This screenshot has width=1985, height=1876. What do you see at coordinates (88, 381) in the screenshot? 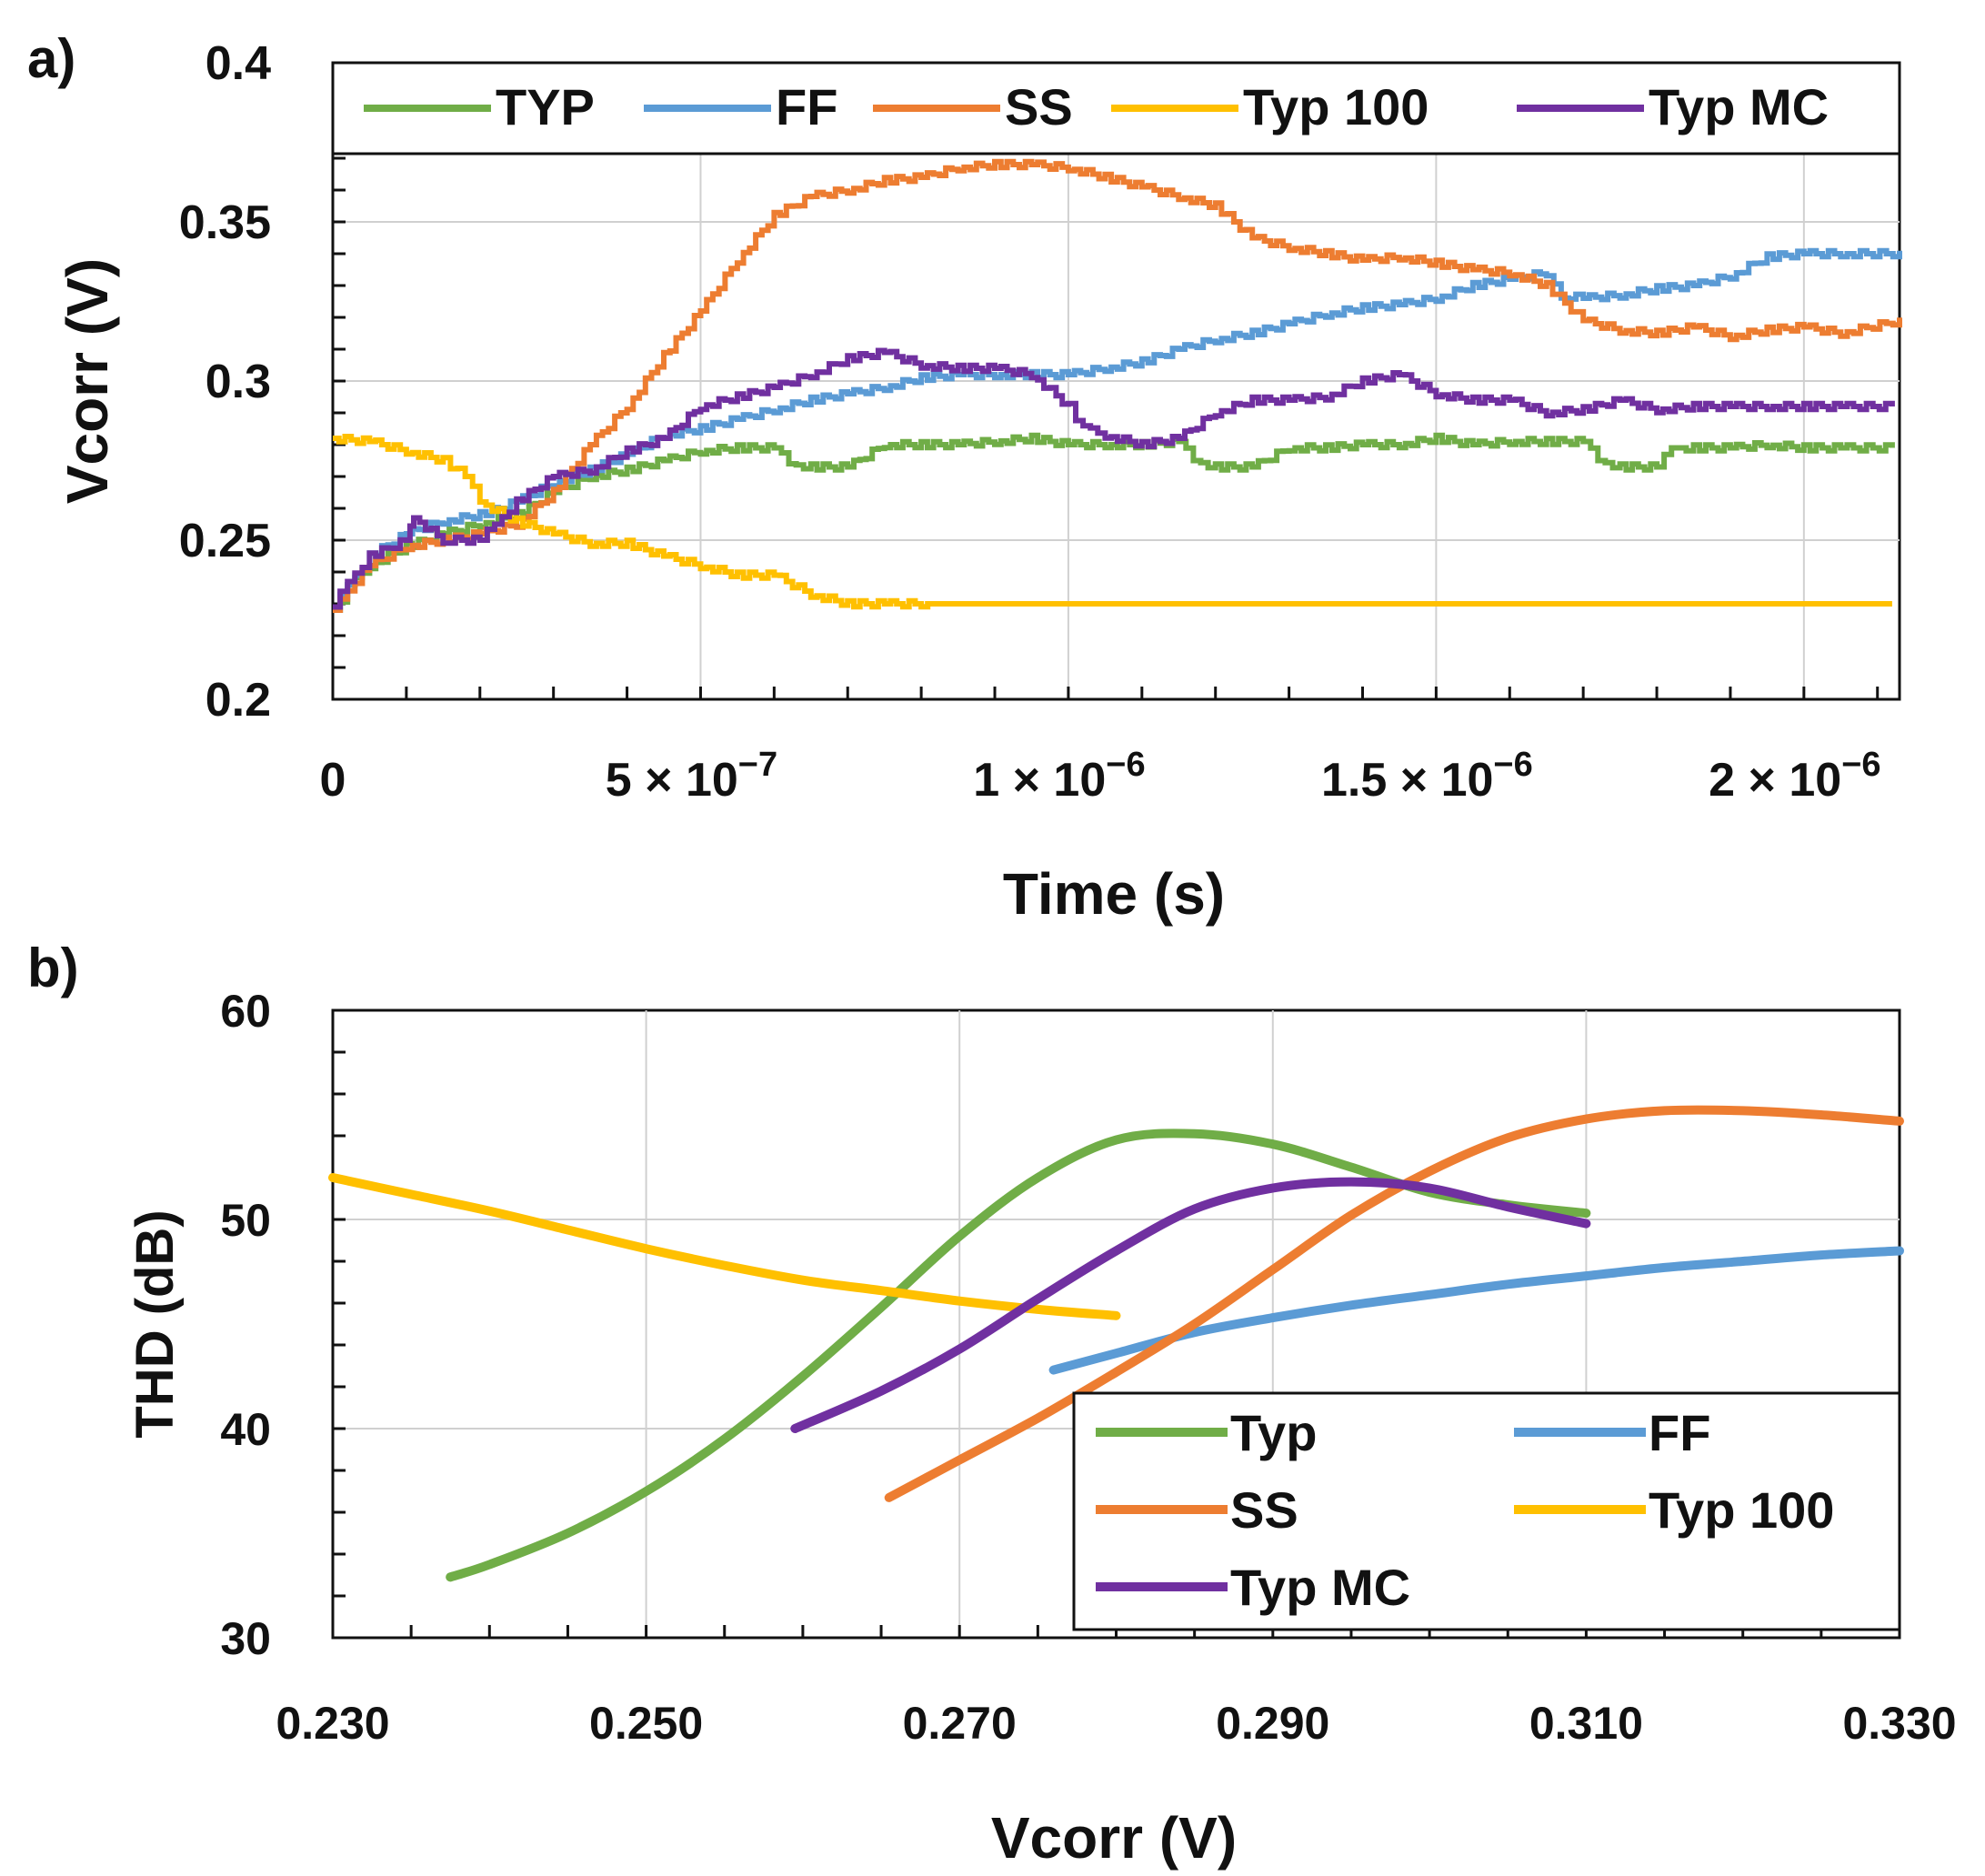
I see `panel-a-y-axis-label: Vcorr (V)` at bounding box center [88, 381].